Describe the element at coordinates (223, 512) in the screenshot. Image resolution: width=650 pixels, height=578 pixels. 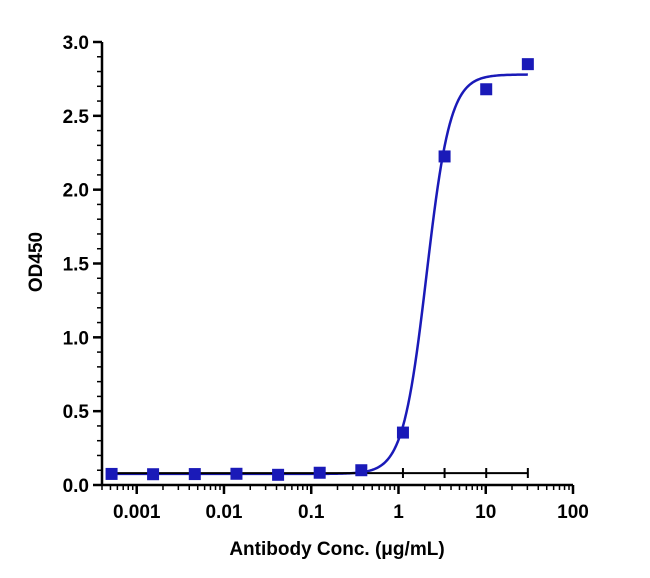
I see `x-tick-label: 0.01` at that location.